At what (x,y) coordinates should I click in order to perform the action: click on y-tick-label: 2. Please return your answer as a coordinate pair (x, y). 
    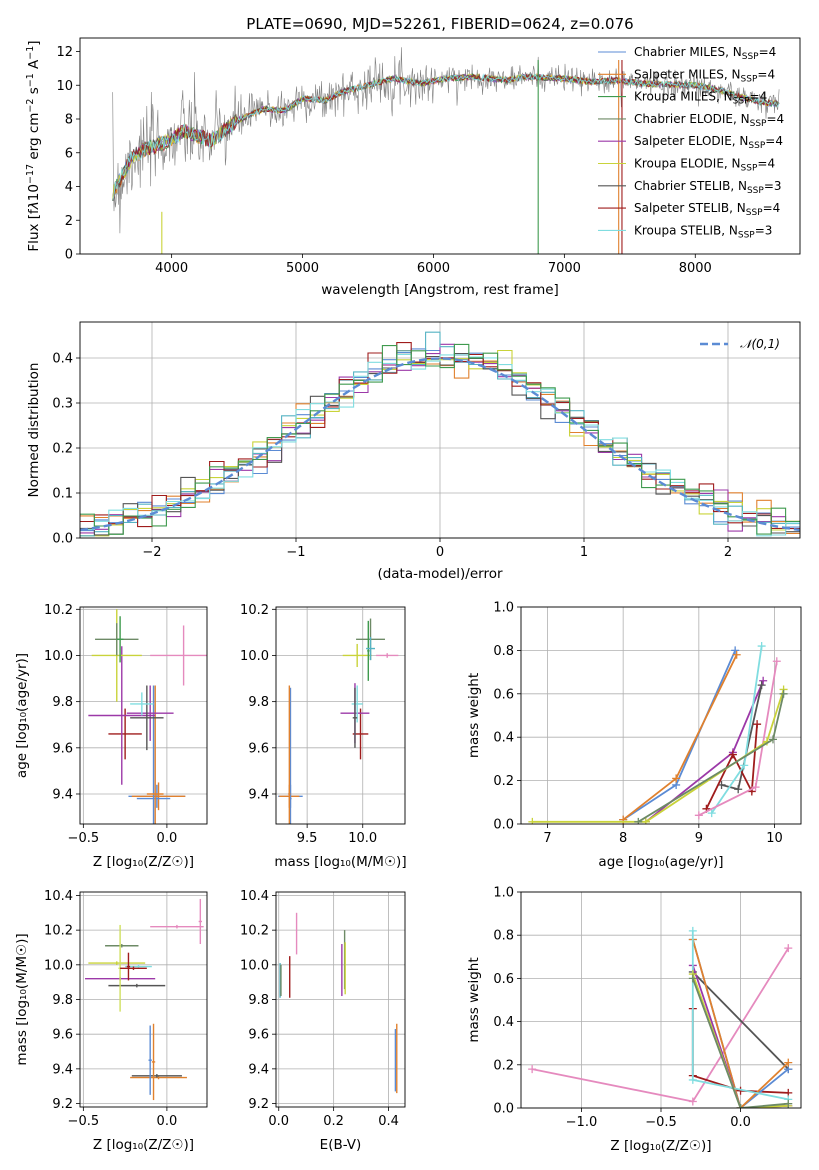
    Looking at the image, I should click on (69, 221).